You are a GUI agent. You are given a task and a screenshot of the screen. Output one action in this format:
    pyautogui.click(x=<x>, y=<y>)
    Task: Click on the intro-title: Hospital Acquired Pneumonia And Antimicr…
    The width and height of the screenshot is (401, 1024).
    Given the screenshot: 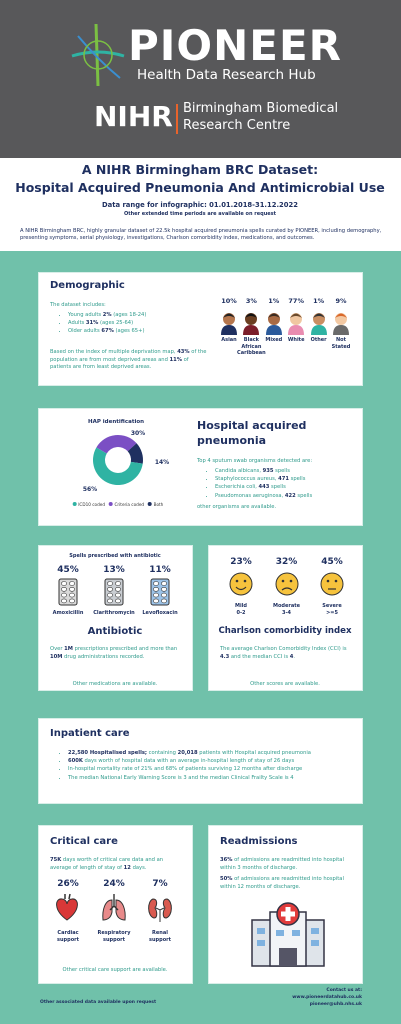 What is the action you would take?
    pyautogui.click(x=200, y=187)
    